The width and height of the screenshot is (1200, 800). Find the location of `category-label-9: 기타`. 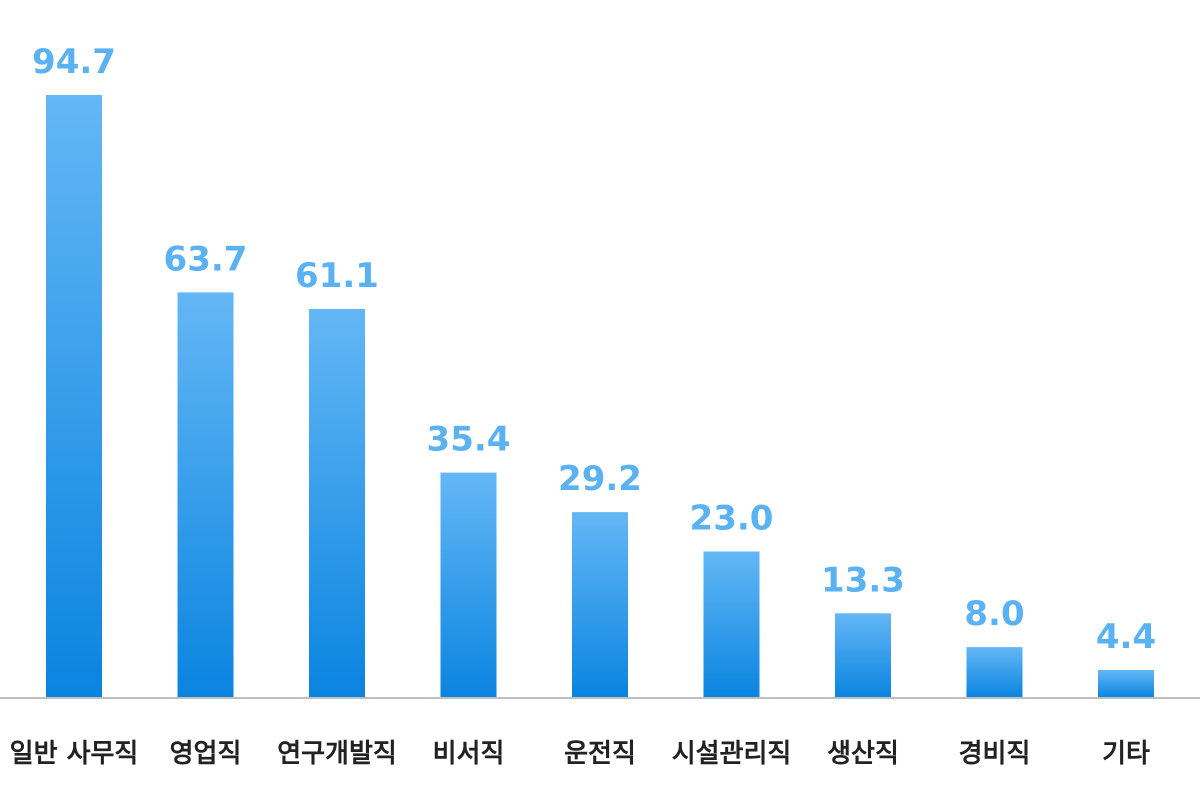

category-label-9: 기타 is located at coordinates (1126, 754).